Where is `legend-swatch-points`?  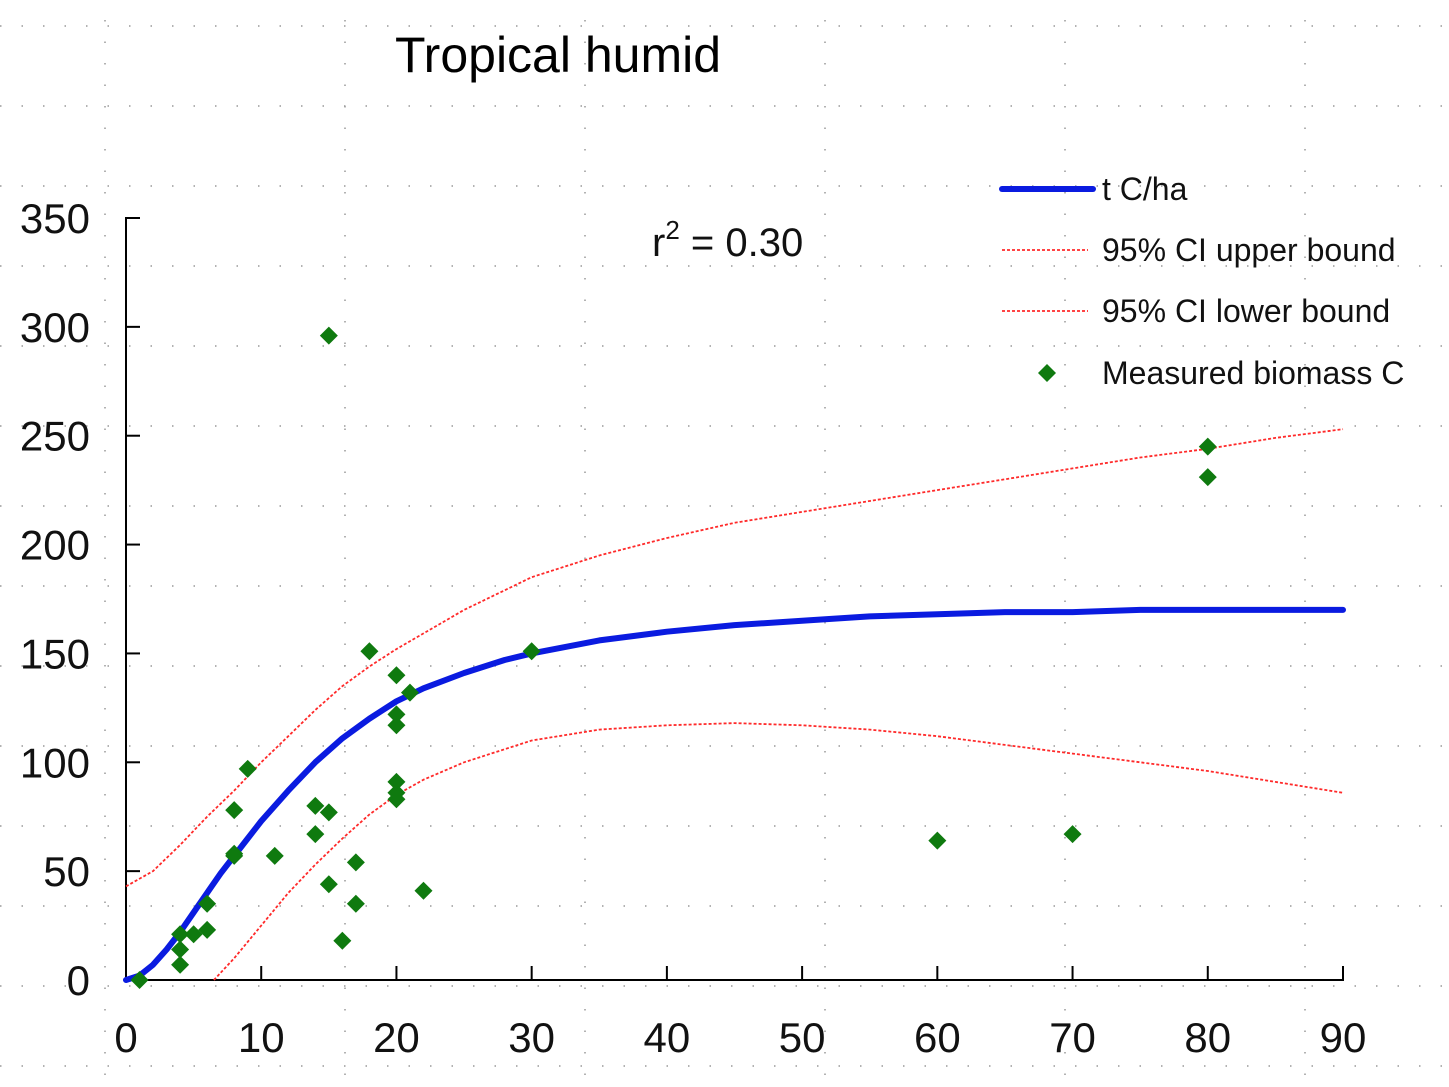 legend-swatch-points is located at coordinates (1047, 373).